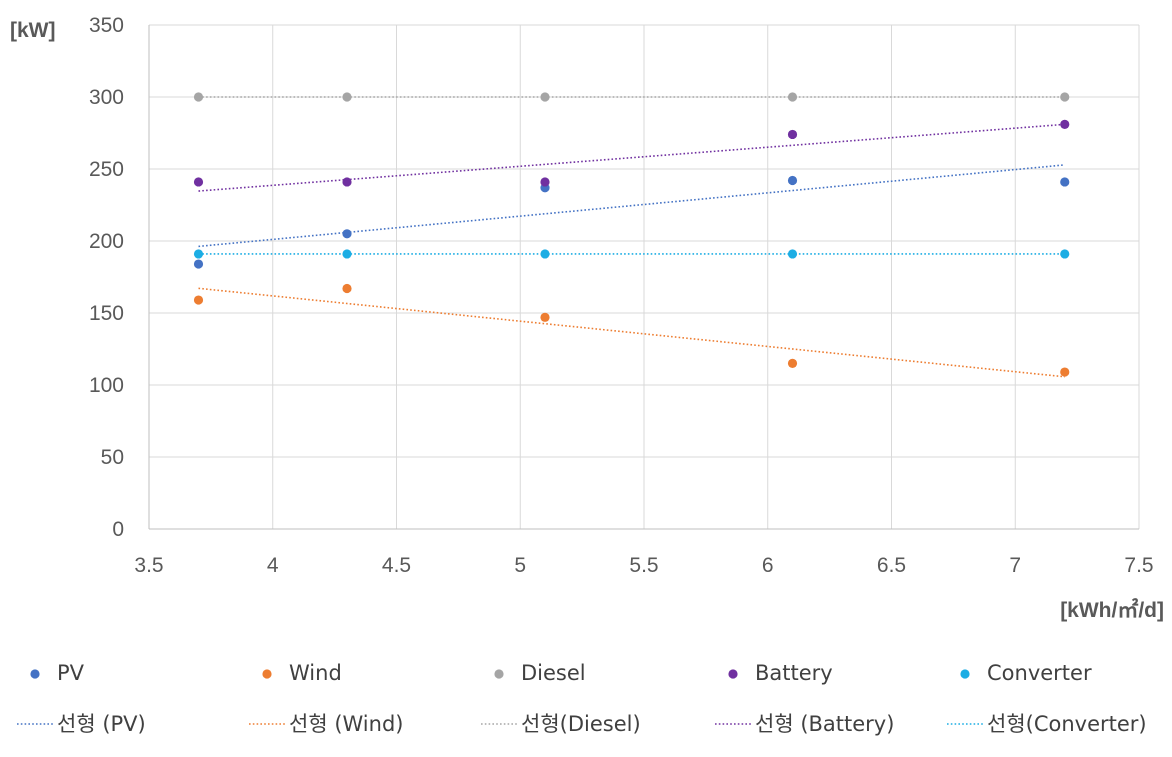 The height and width of the screenshot is (757, 1172). I want to click on x-axis-label: [kWh/㎡/d], so click(1112, 610).